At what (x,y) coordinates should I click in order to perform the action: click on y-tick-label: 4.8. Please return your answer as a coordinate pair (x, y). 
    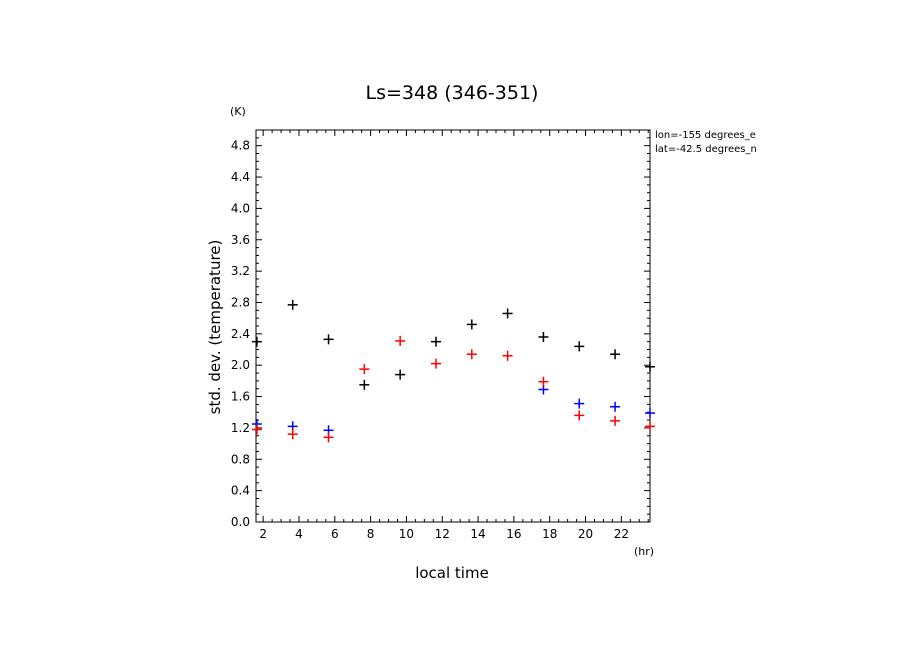
    Looking at the image, I should click on (240, 146).